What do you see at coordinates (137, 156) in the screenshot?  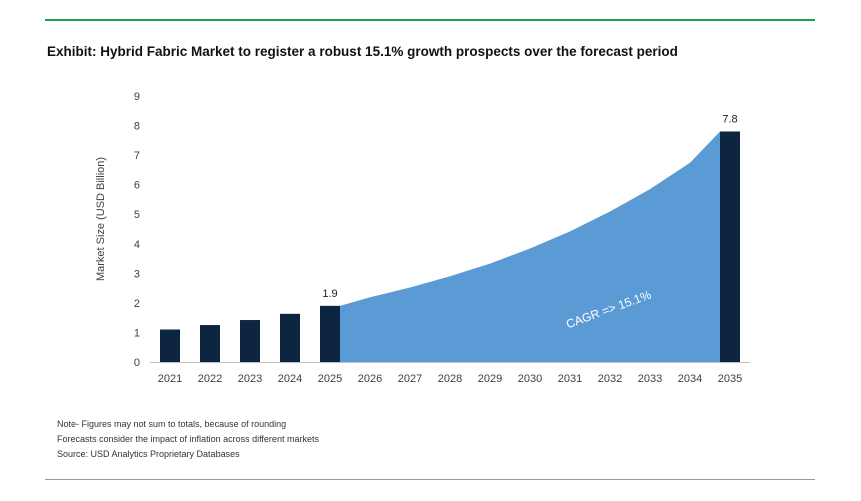 I see `y-tick-label: 7` at bounding box center [137, 156].